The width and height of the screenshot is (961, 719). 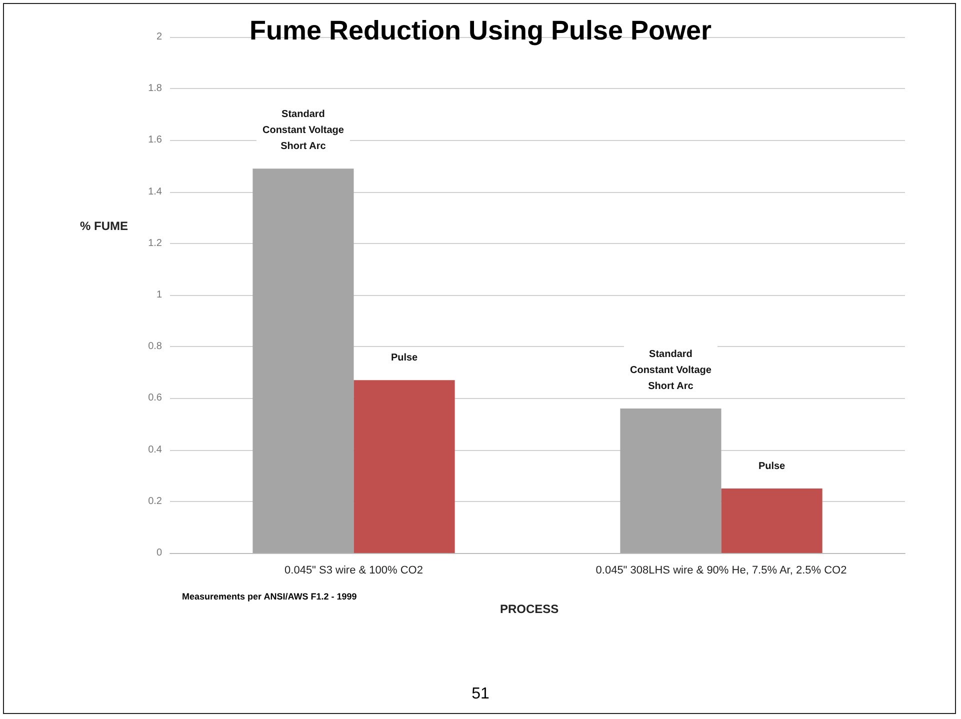 What do you see at coordinates (159, 553) in the screenshot?
I see `y-tick-label: 0` at bounding box center [159, 553].